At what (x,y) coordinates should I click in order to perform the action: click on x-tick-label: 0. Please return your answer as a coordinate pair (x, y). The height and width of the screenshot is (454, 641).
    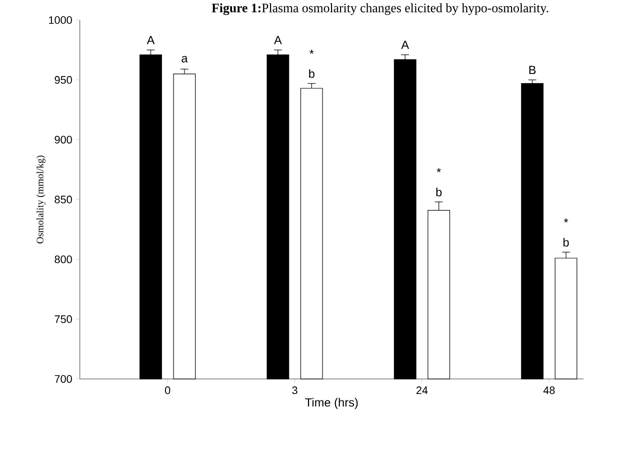
    Looking at the image, I should click on (167, 390).